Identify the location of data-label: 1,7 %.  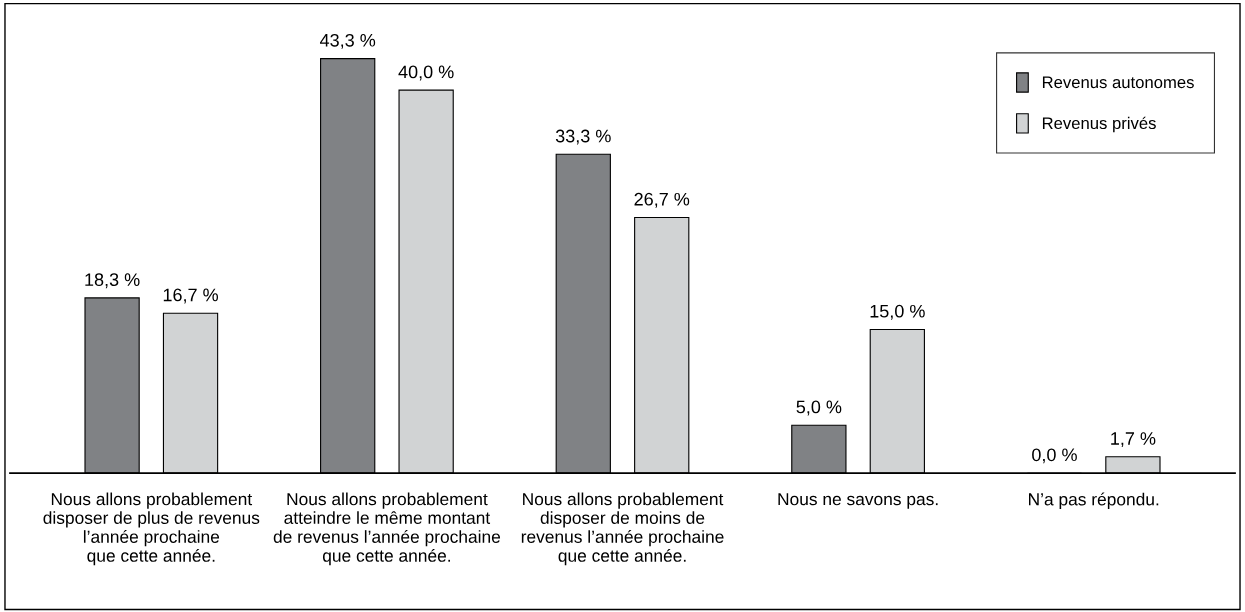
(1133, 440).